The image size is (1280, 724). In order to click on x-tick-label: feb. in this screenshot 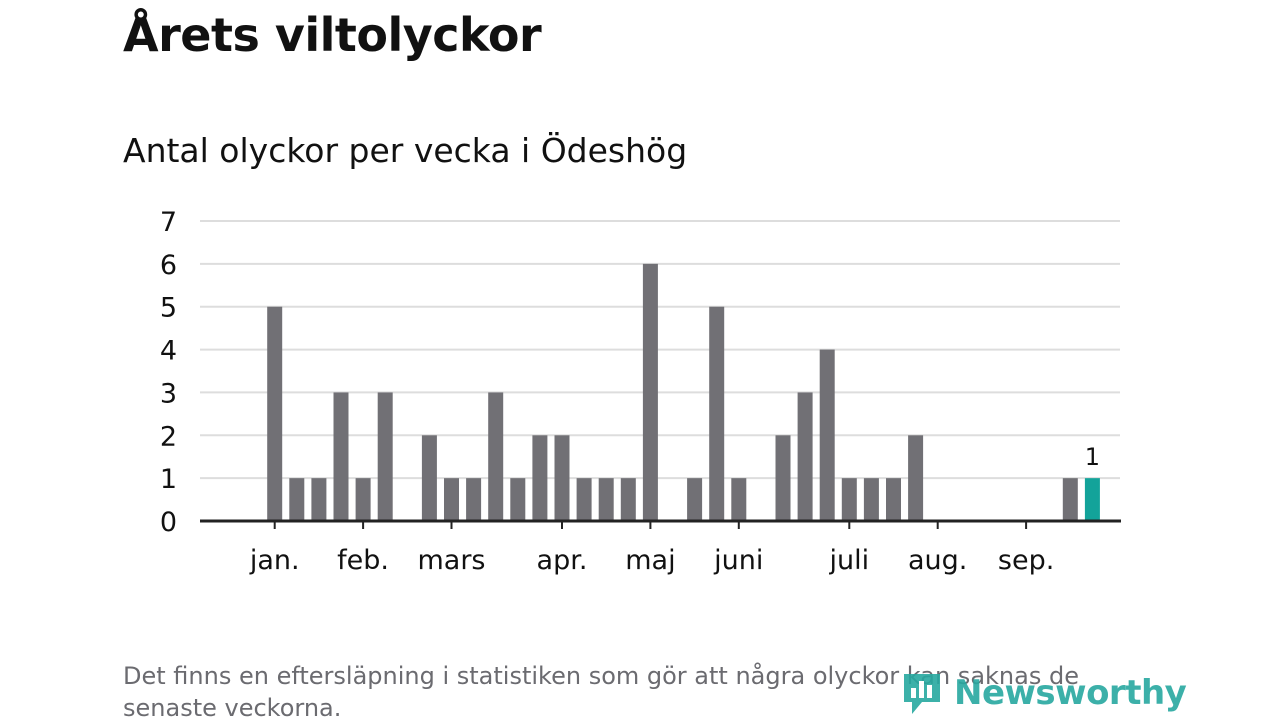, I will do `click(363, 560)`.